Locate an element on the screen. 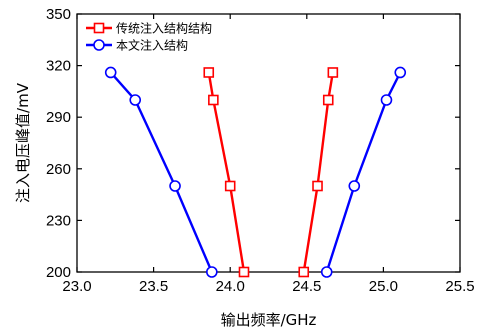 This screenshot has width=482, height=333. legend-label: 传统注入结构结构 is located at coordinates (164, 28).